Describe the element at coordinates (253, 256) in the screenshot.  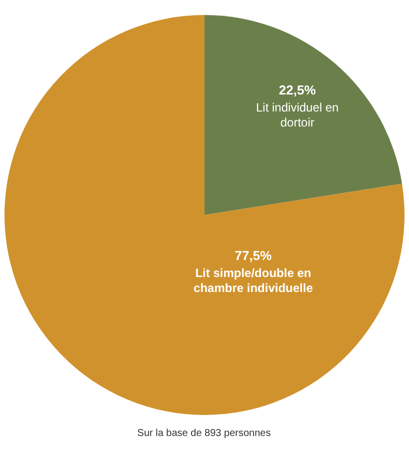
I see `data-label: 77,5%` at that location.